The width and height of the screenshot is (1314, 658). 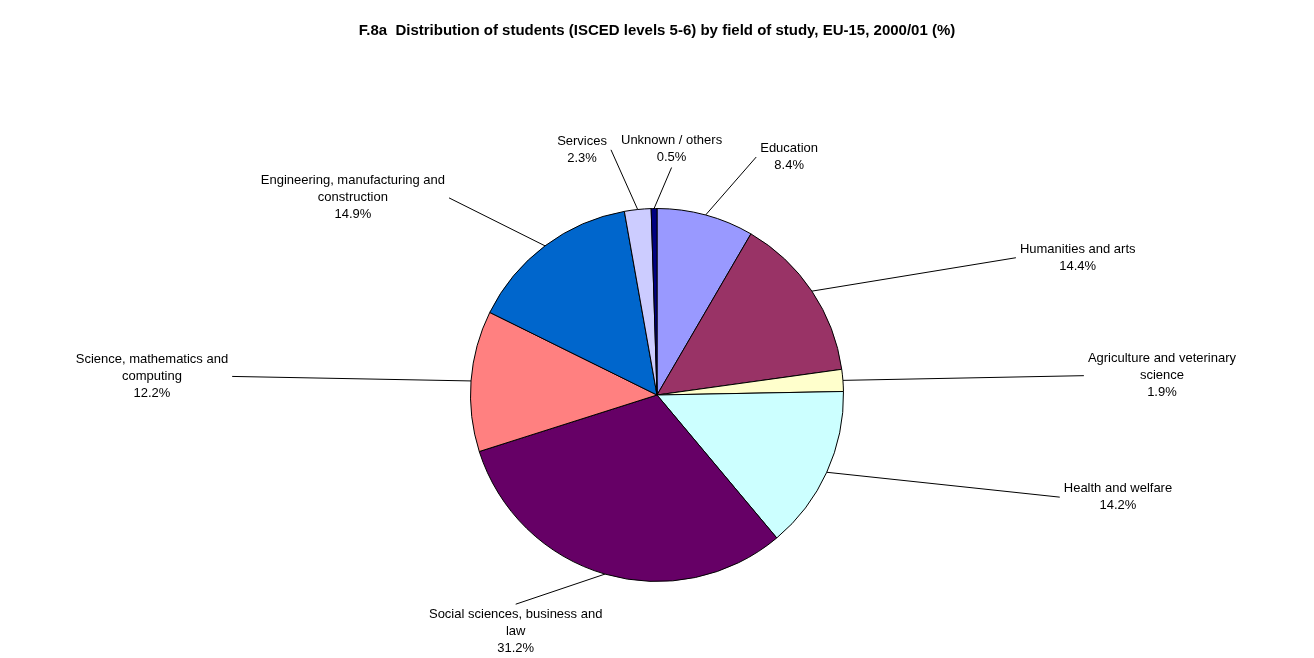 I want to click on data-label: 14.4%, so click(x=1078, y=265).